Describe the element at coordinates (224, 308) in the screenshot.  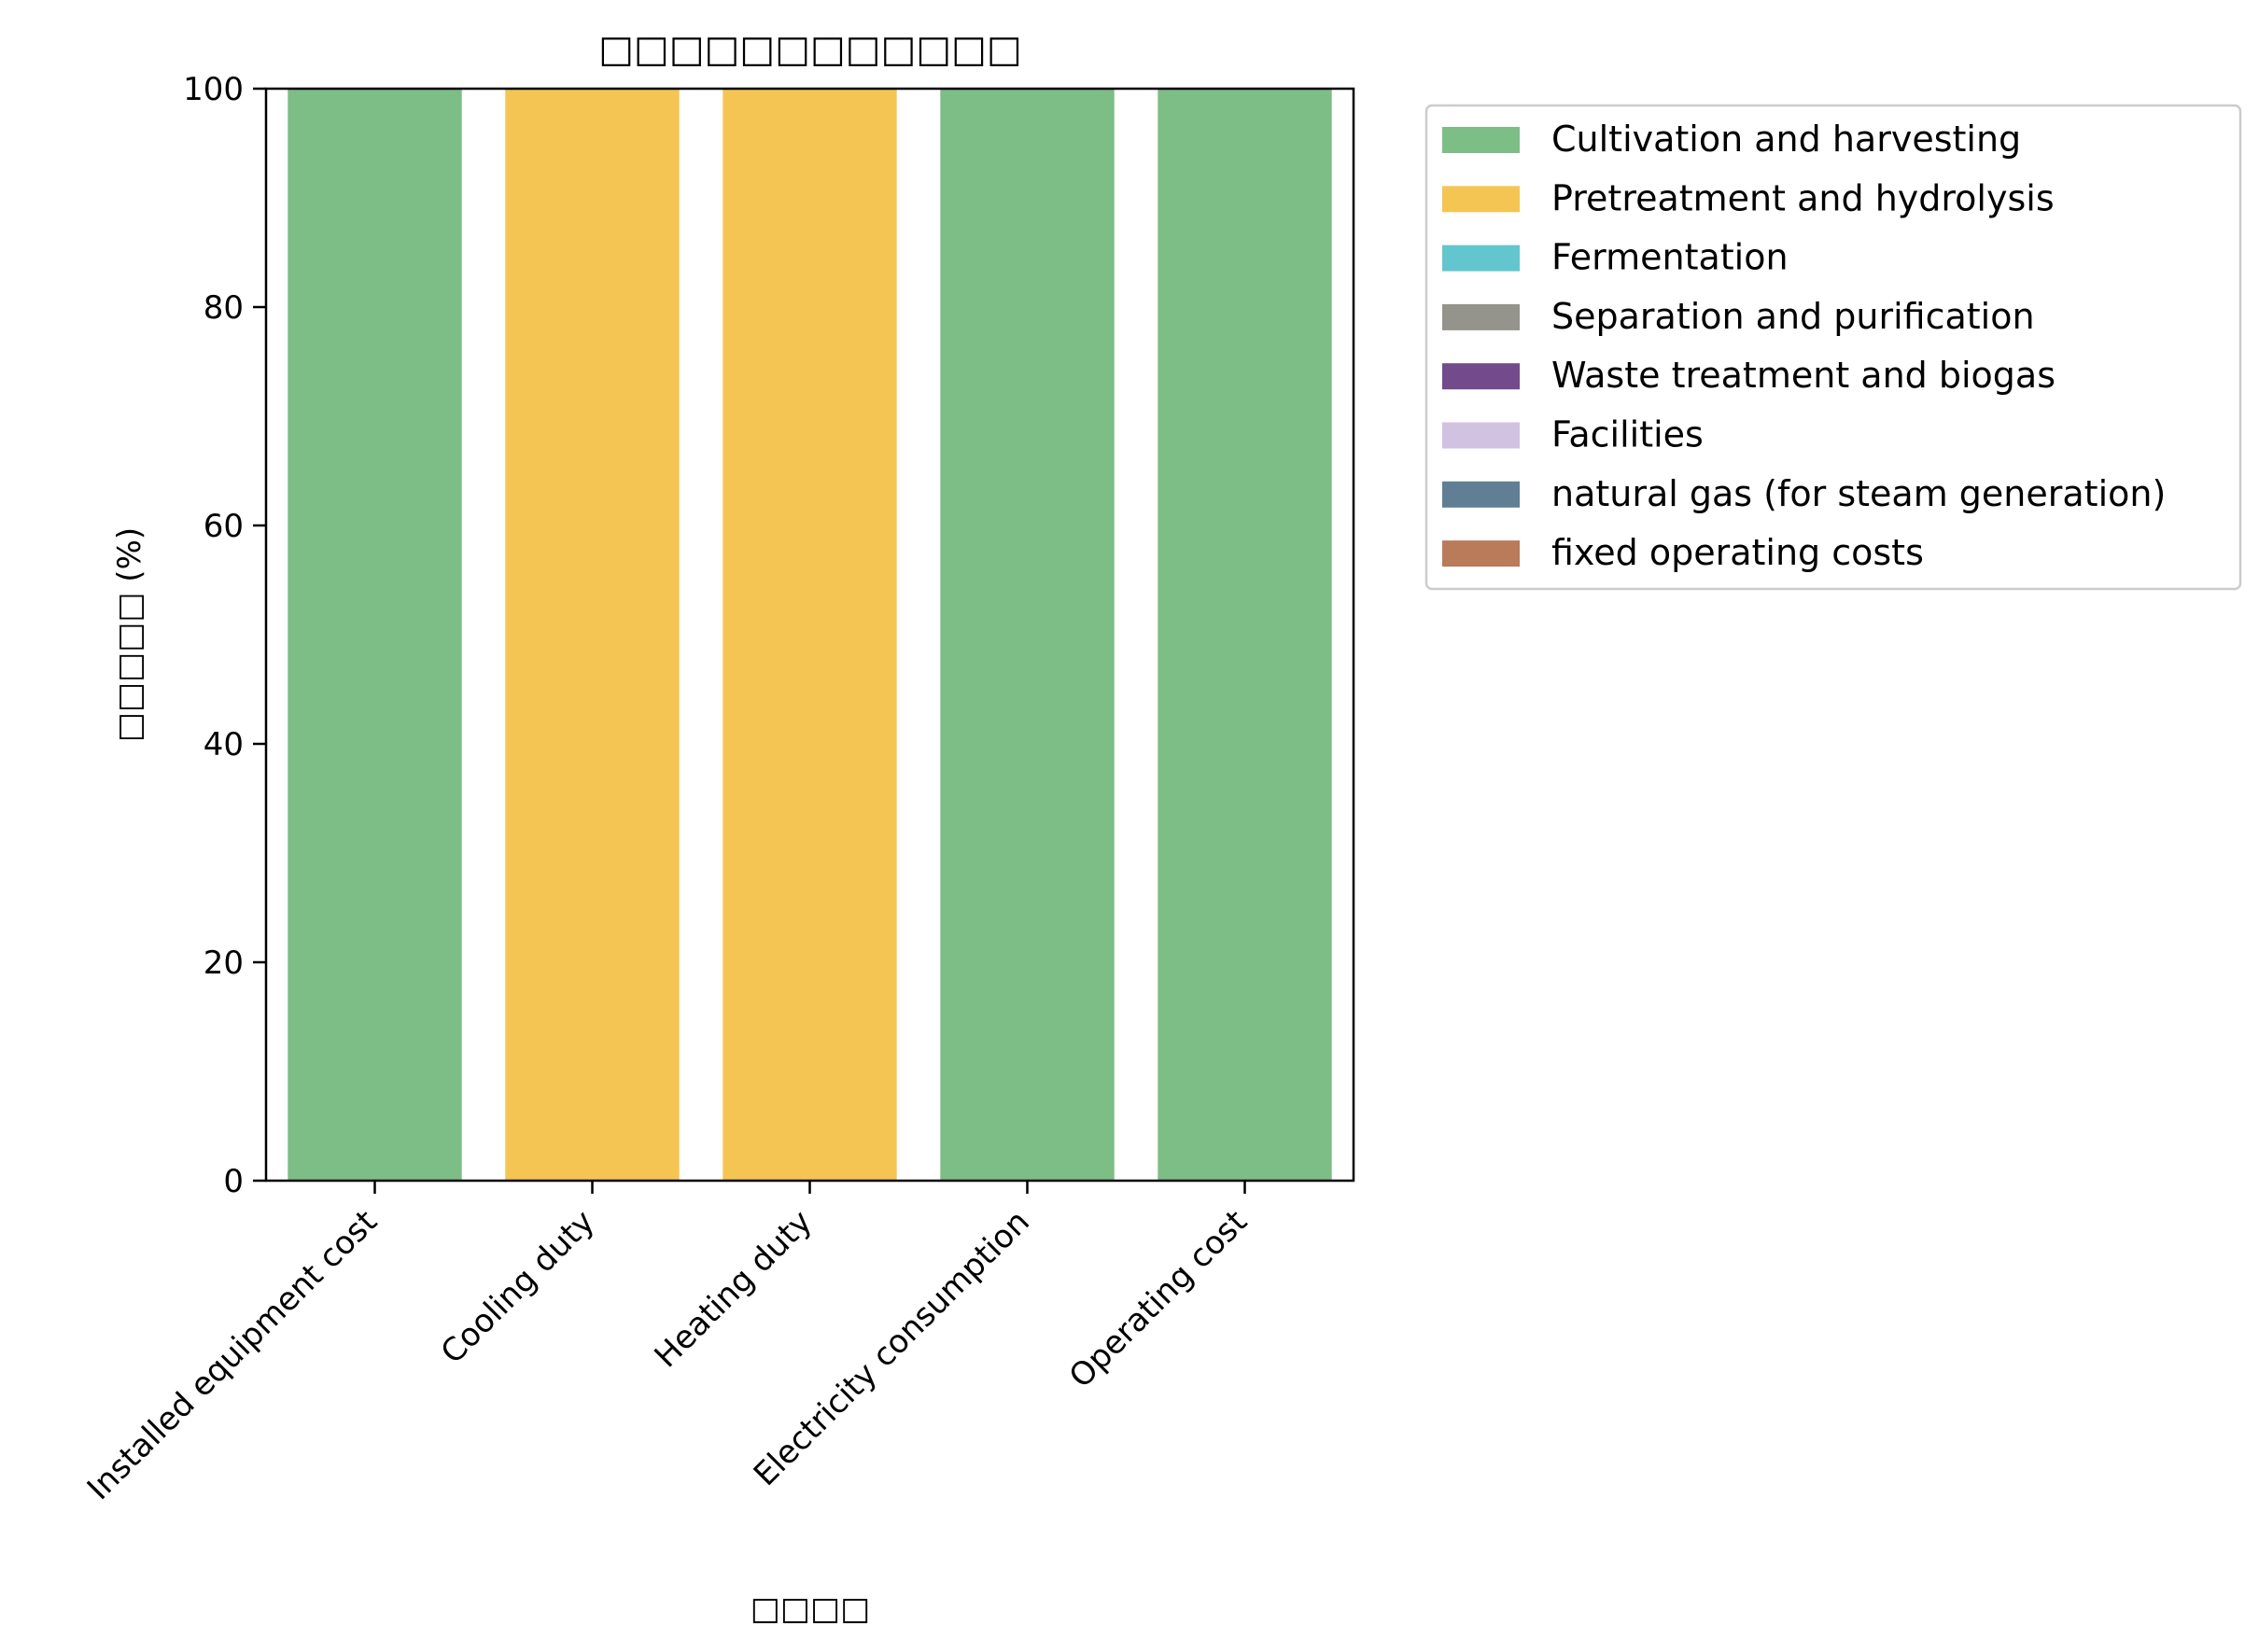
I see `y-tick-label: 80` at that location.